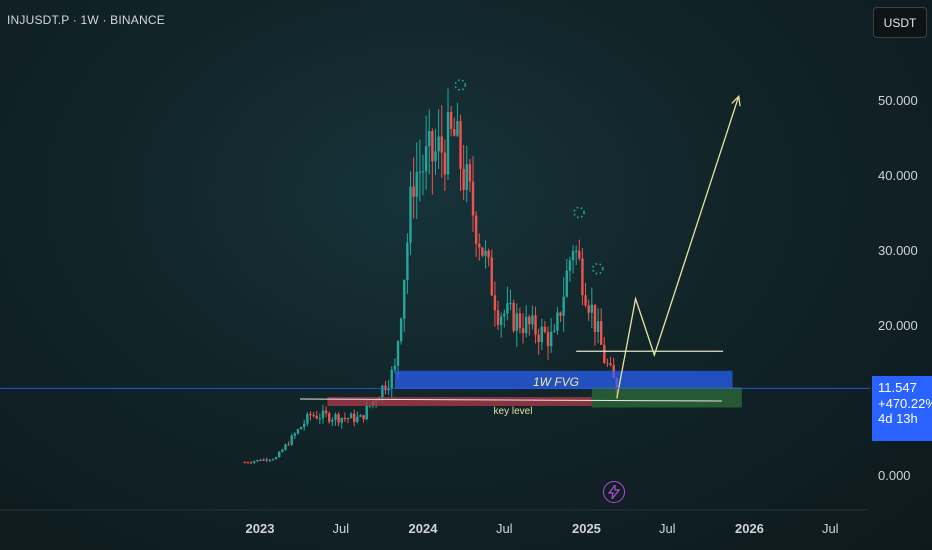  I want to click on x-axis: 2023 Jul 2024 Jul 2025 Jul 2026 Jul, so click(434, 522).